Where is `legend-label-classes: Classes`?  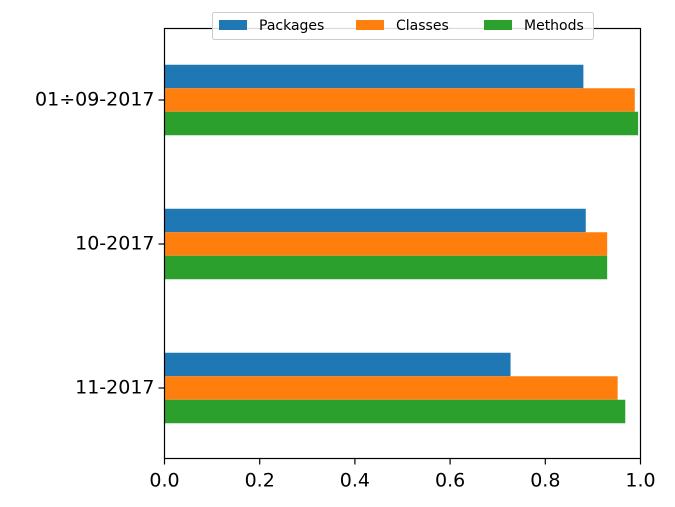 legend-label-classes: Classes is located at coordinates (422, 26).